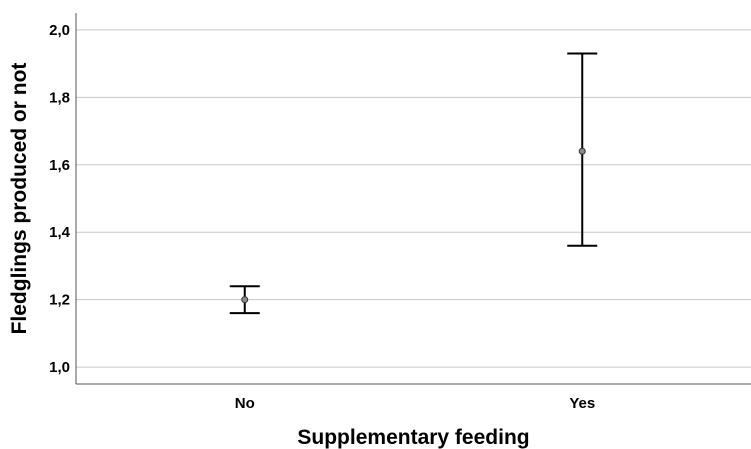 The height and width of the screenshot is (449, 751). What do you see at coordinates (60, 232) in the screenshot?
I see `y-tick-label: 1,4` at bounding box center [60, 232].